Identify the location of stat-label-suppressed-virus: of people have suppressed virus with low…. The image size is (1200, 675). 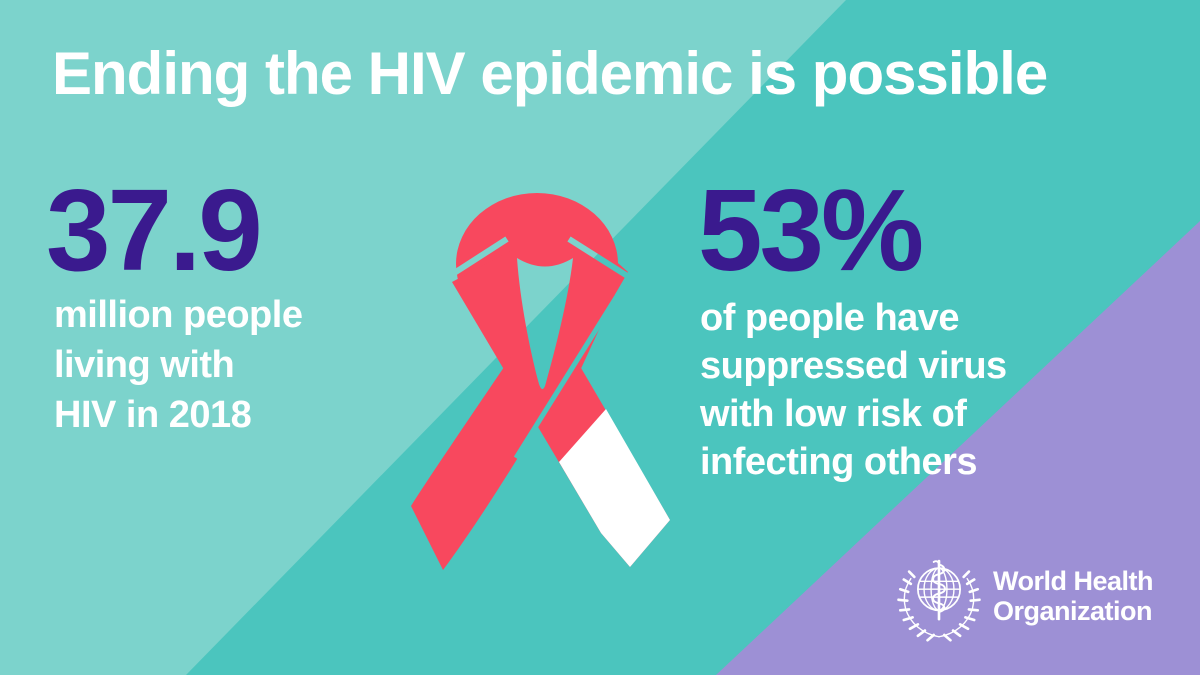
(853, 390).